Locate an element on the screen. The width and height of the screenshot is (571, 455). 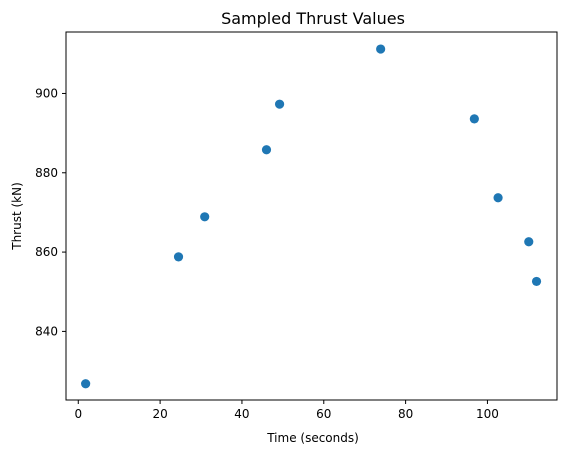
x-tick-label: 100 is located at coordinates (487, 414).